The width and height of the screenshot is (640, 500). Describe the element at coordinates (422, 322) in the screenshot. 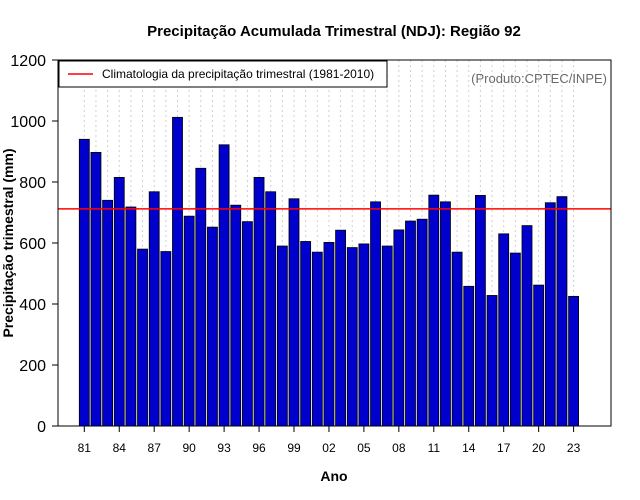

I see `bar-2010` at that location.